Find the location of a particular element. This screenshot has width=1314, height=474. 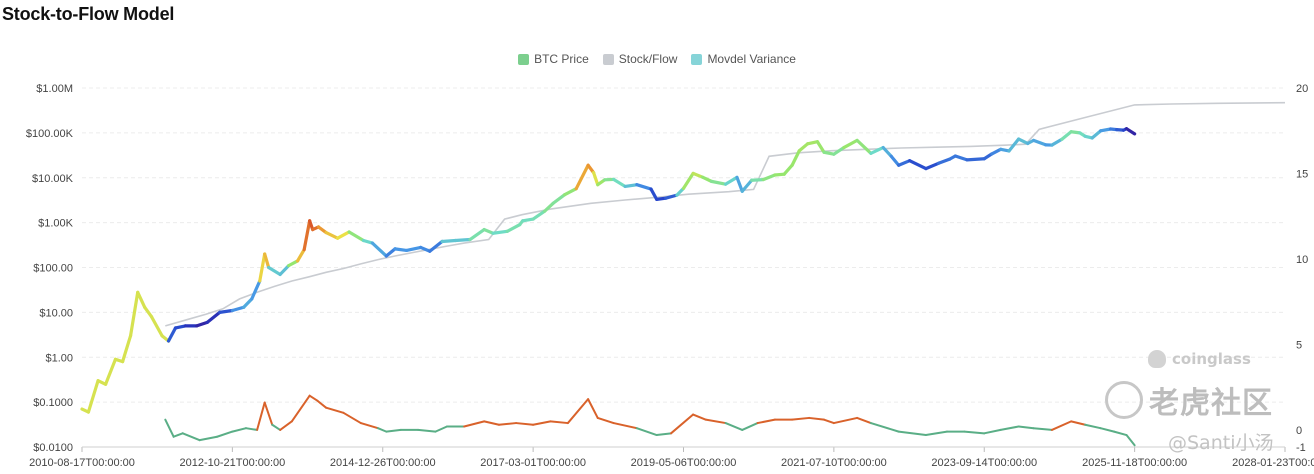

y-left-tick-label: $1.00 is located at coordinates (59, 358).